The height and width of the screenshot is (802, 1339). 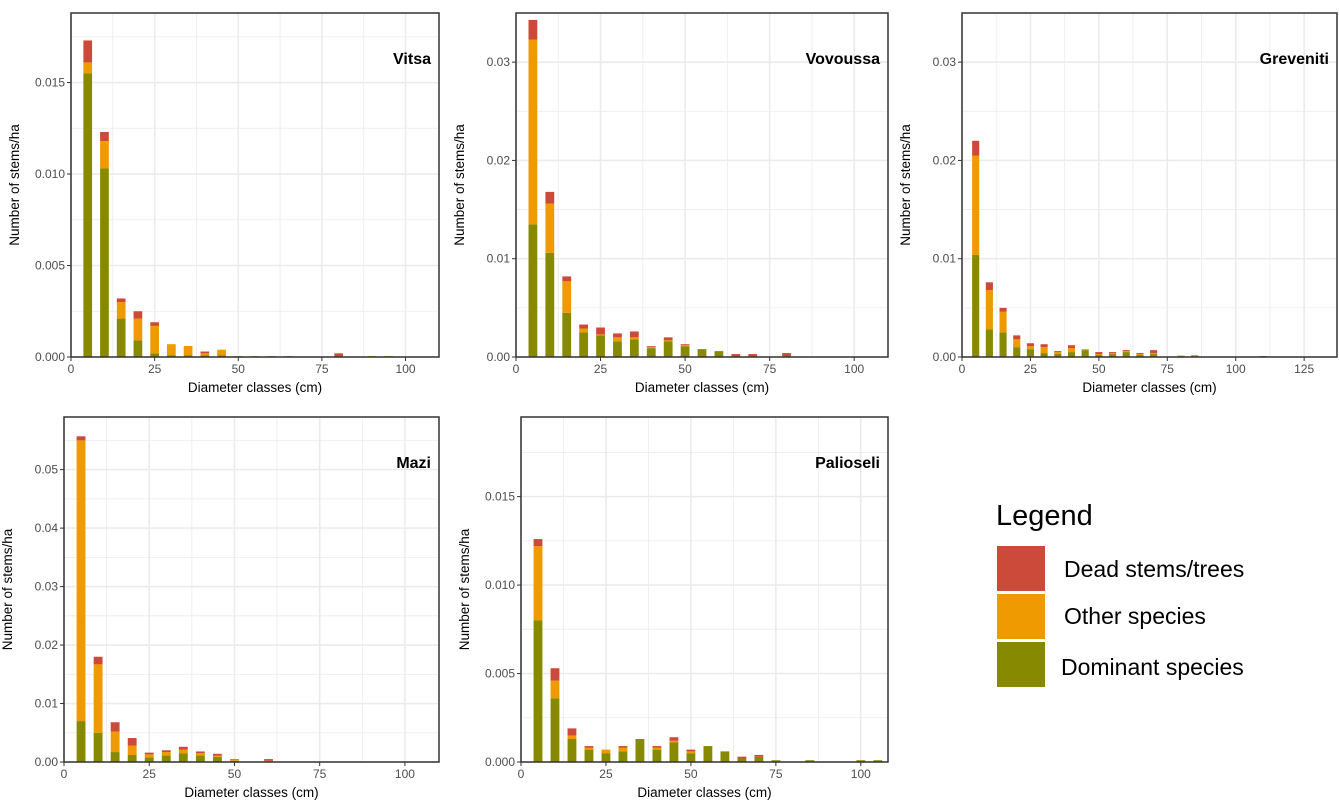 What do you see at coordinates (500, 497) in the screenshot?
I see `y-tick-label: 0.015` at bounding box center [500, 497].